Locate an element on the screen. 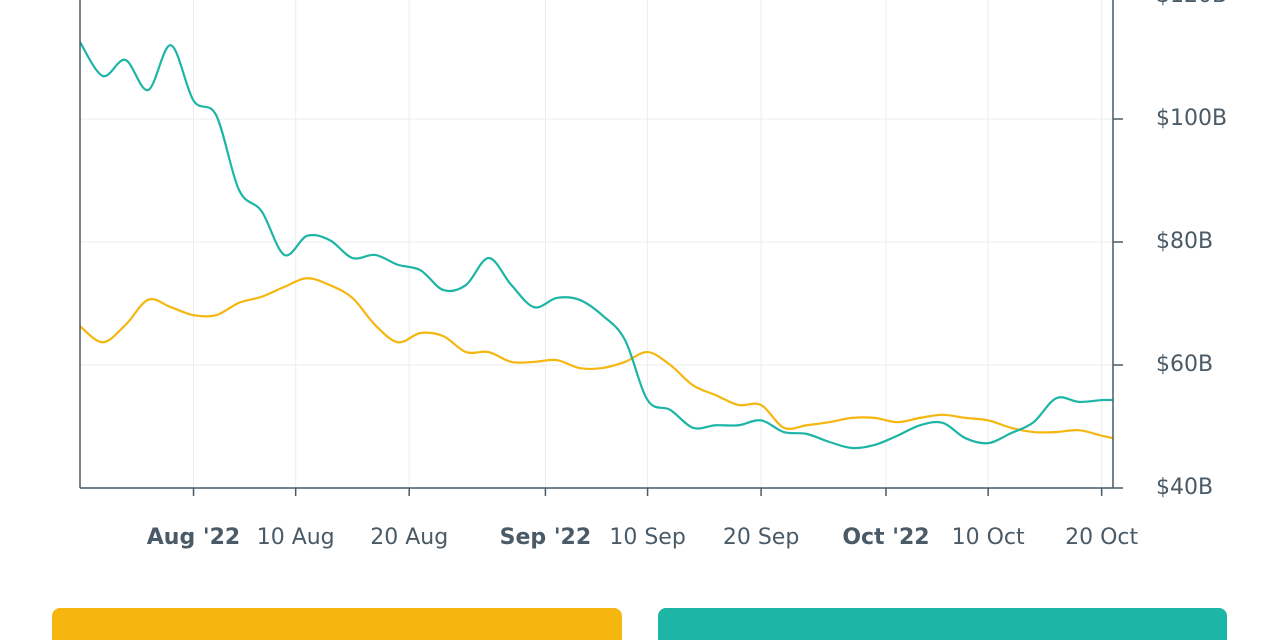 The width and height of the screenshot is (1280, 640). x-tick-label: 10 Oct is located at coordinates (988, 537).